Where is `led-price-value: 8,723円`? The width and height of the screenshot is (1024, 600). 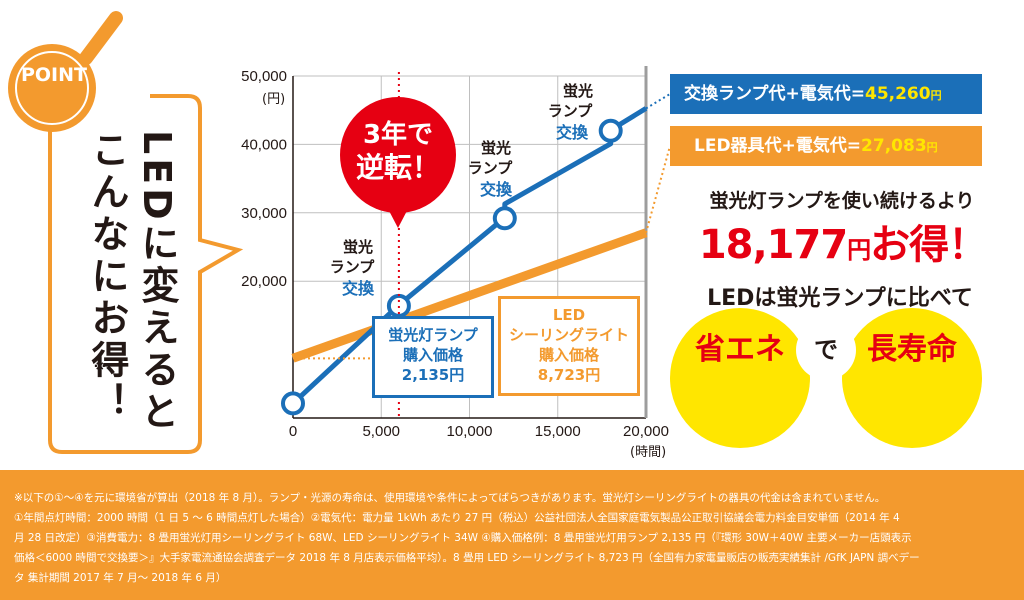 led-price-value: 8,723円 is located at coordinates (569, 375).